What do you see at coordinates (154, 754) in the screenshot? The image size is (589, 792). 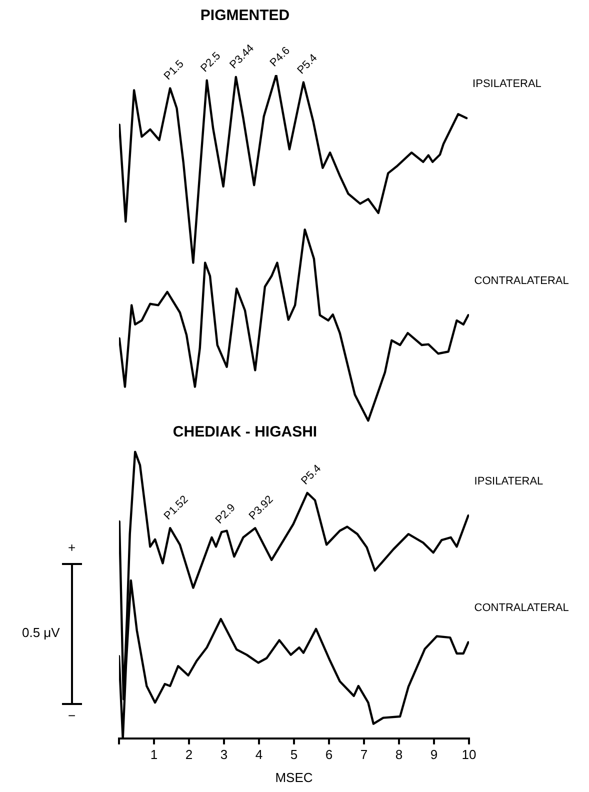 I see `x-tick-label: 1` at bounding box center [154, 754].